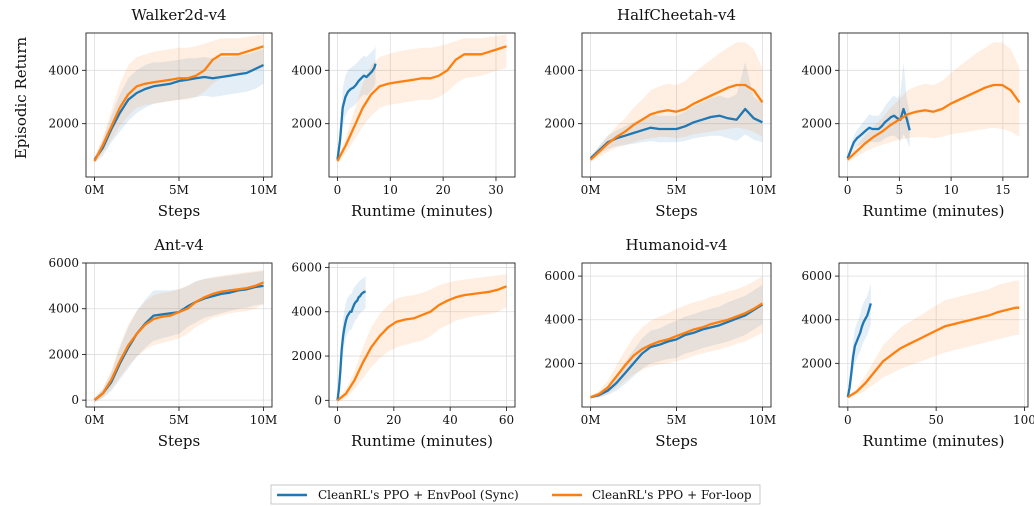  I want to click on panel-title: HalfCheetah-v4, so click(676, 15).